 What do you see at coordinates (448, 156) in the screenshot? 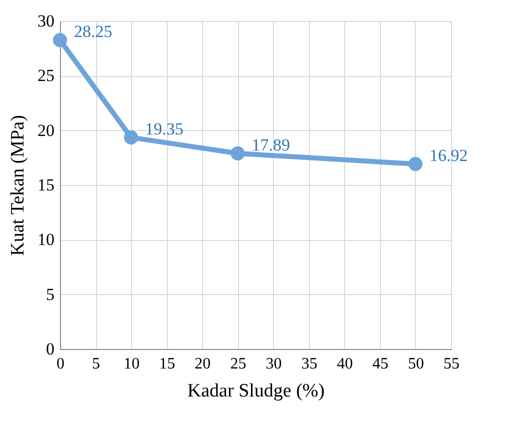
I see `data-label: 16.92` at bounding box center [448, 156].